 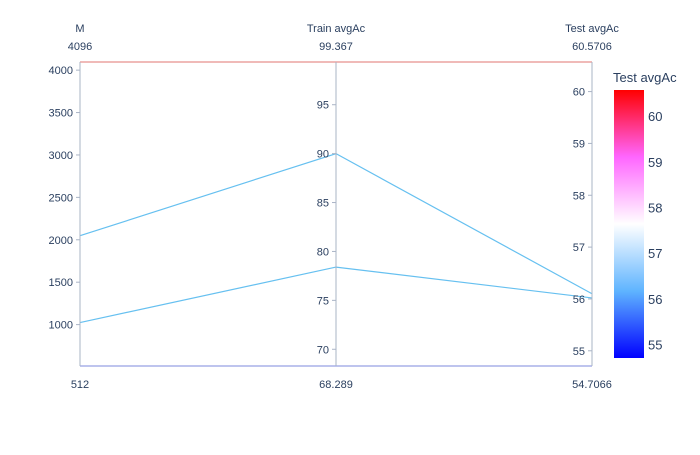 What do you see at coordinates (655, 162) in the screenshot?
I see `colorbar-tick-label: 59` at bounding box center [655, 162].